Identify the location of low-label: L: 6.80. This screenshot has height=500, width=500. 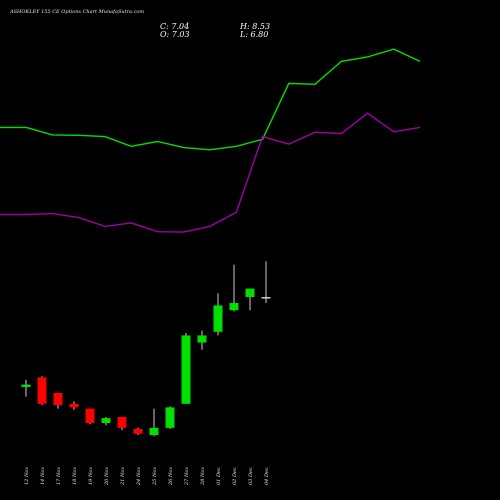
(253, 34).